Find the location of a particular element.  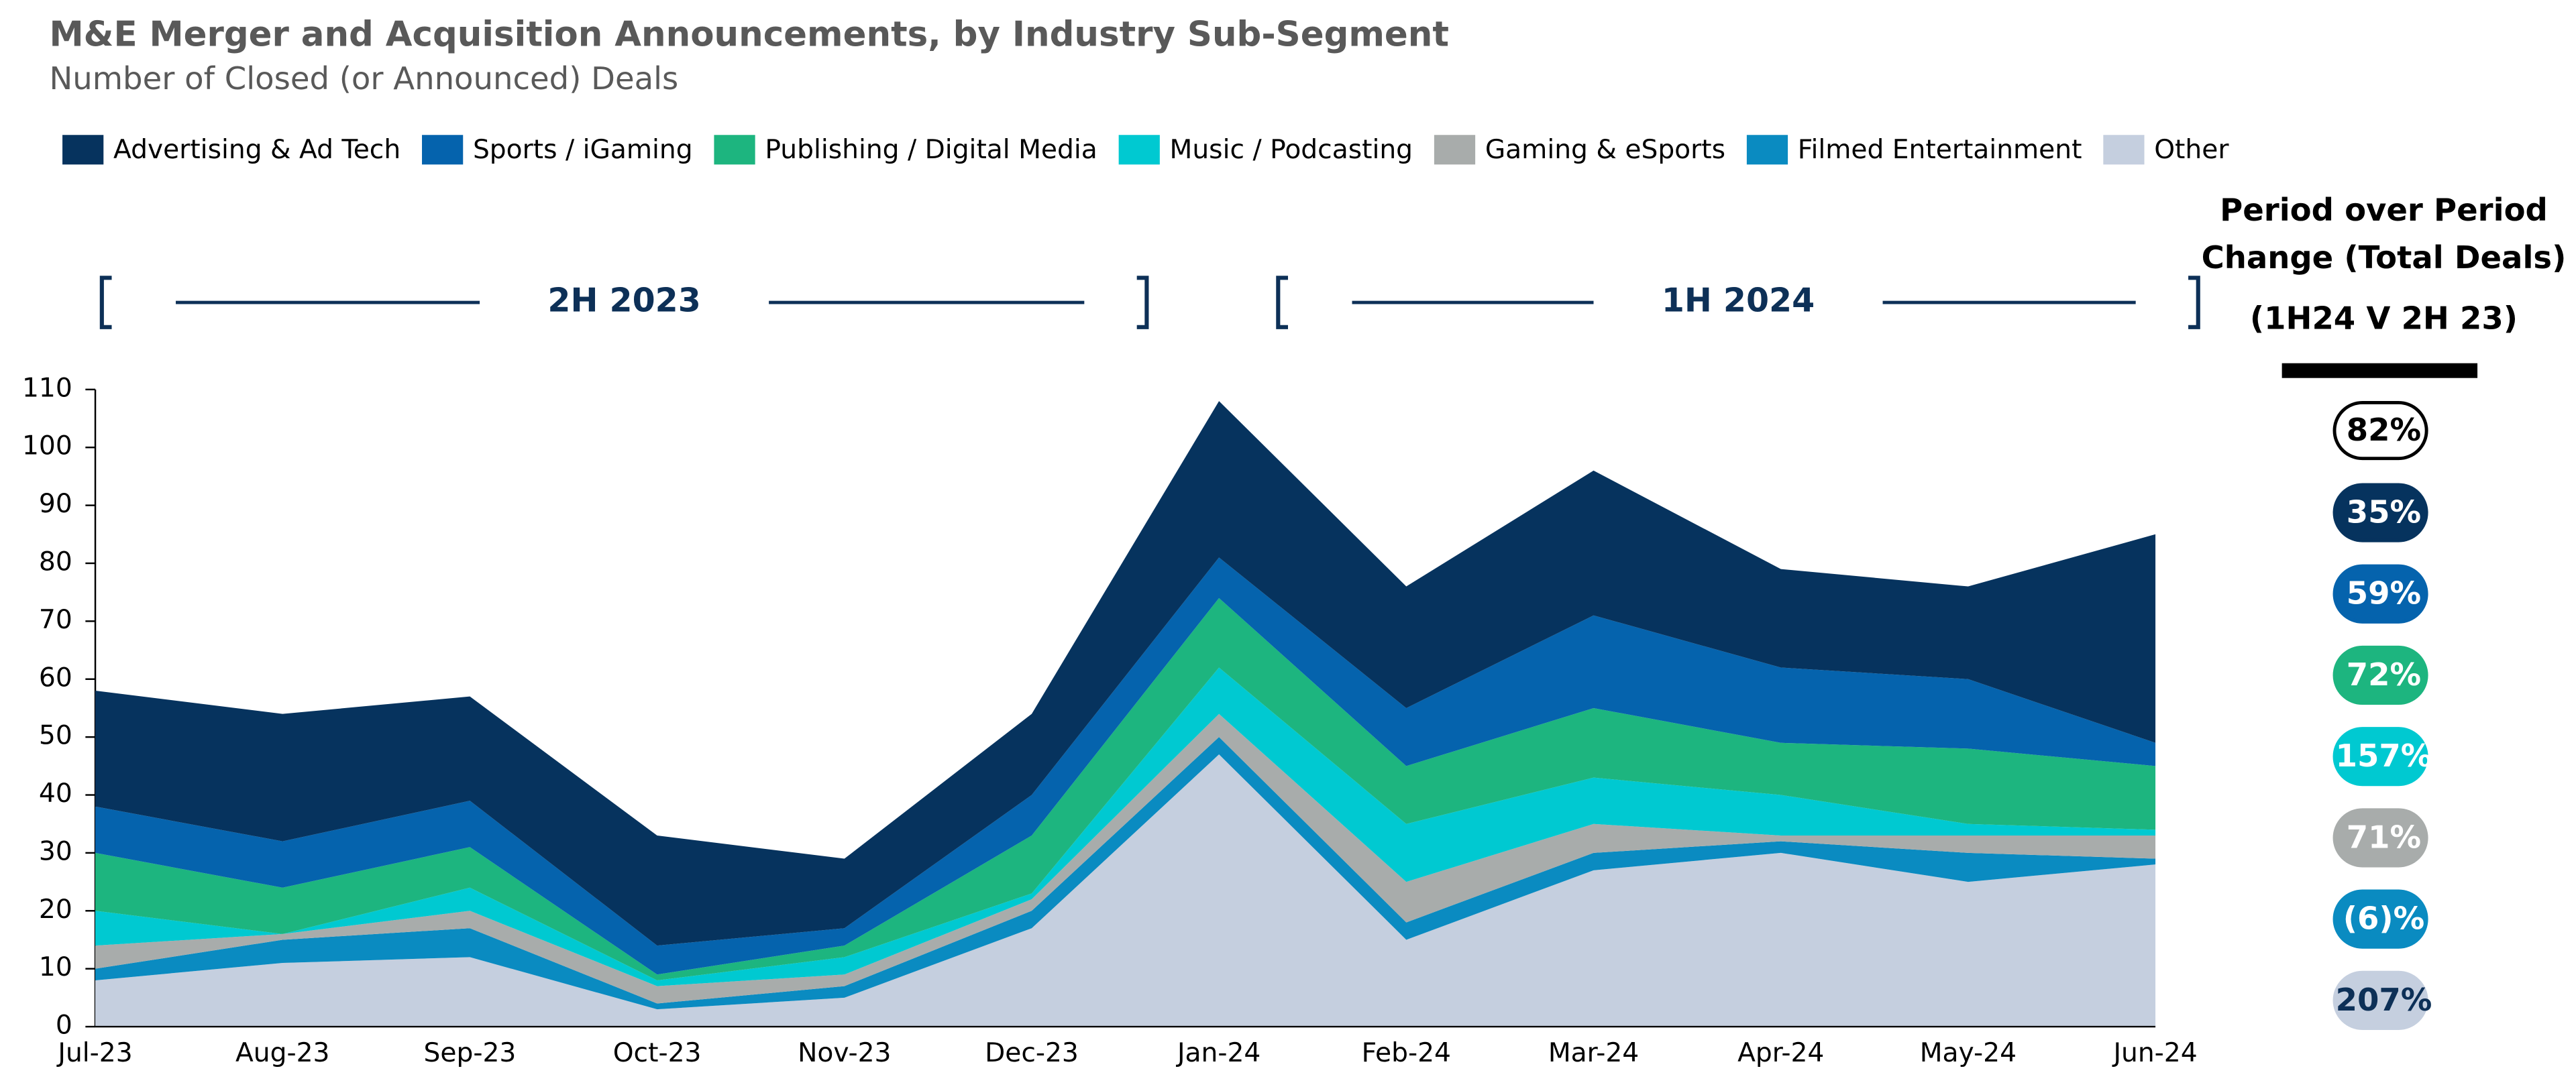

legend-label: Music / Podcasting is located at coordinates (1291, 150).